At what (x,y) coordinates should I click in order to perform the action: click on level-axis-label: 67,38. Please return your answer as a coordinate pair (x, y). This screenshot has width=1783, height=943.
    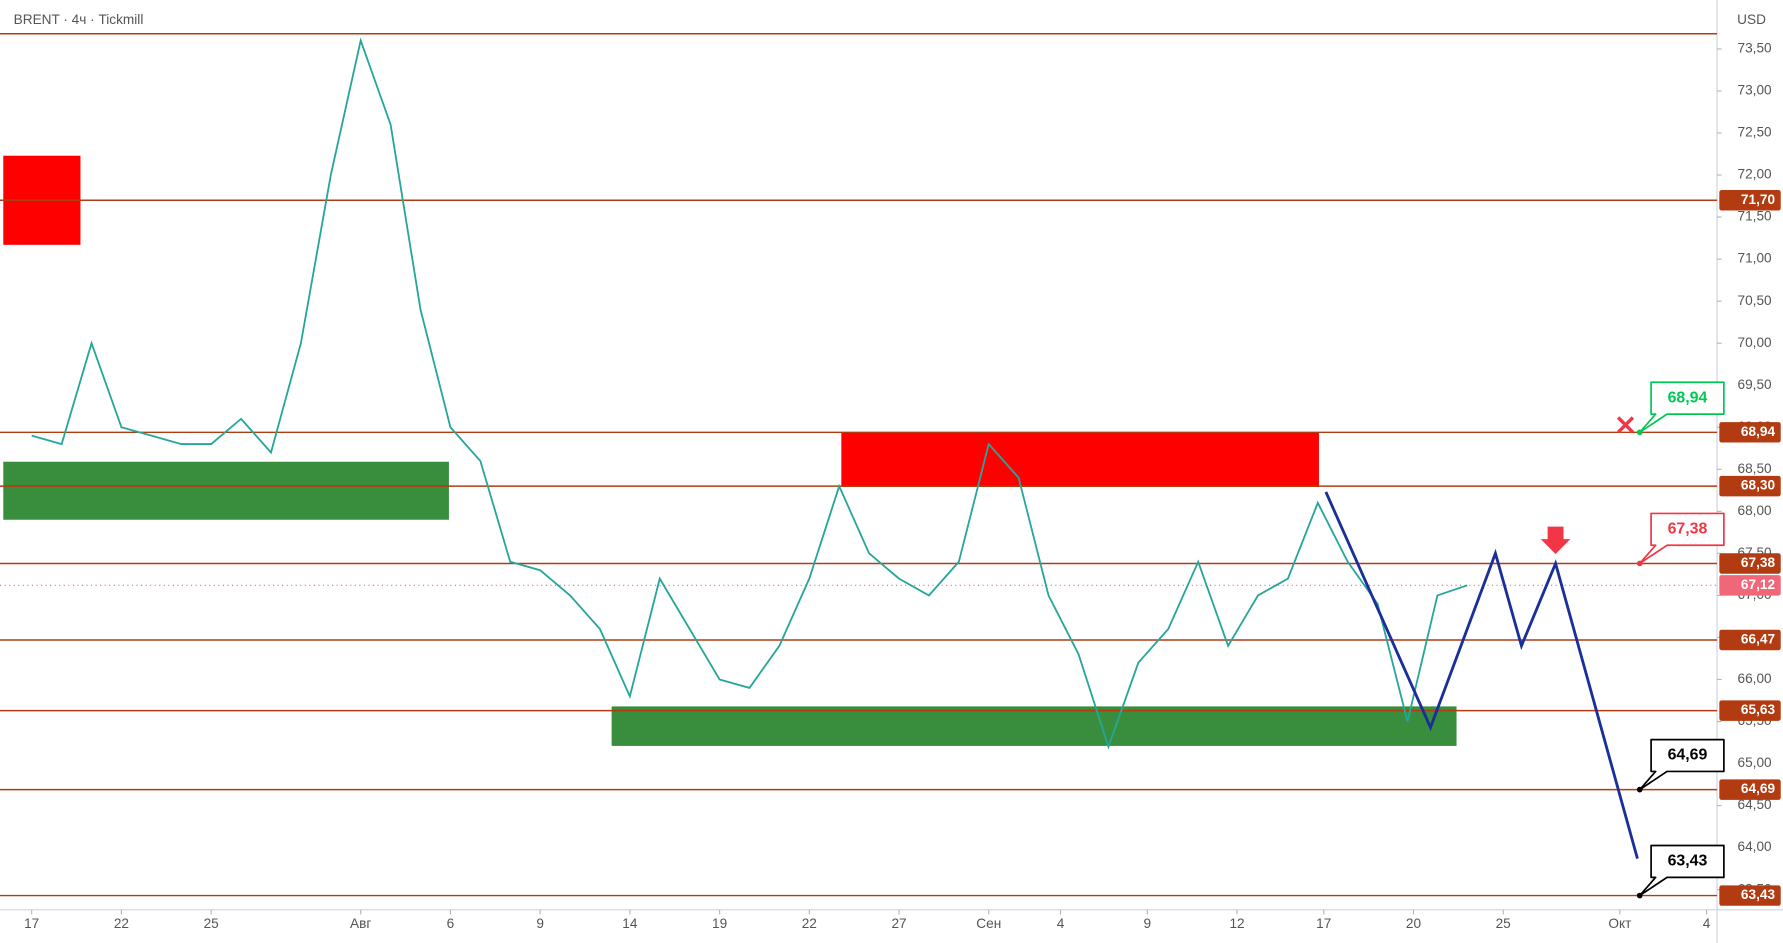
    Looking at the image, I should click on (1758, 562).